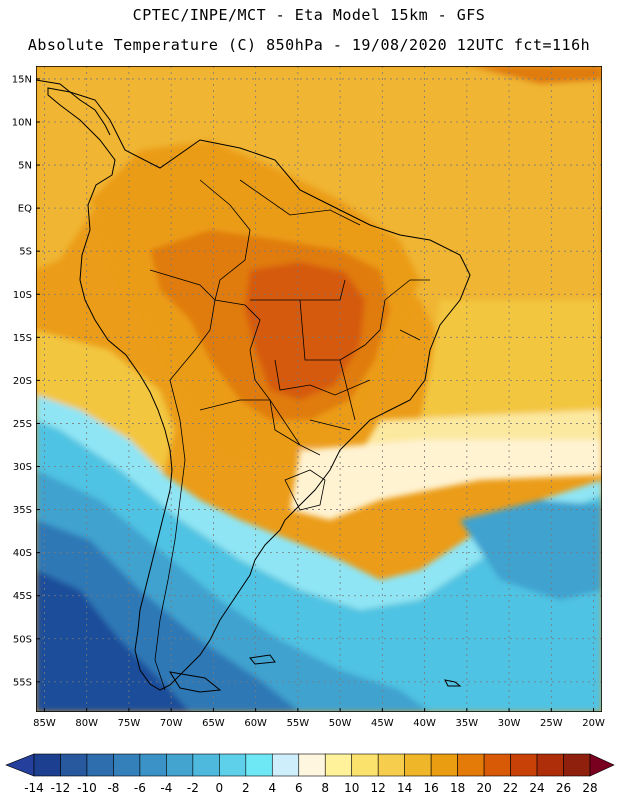 This screenshot has width=618, height=800. What do you see at coordinates (453, 683) in the screenshot?
I see `south-georgia` at bounding box center [453, 683].